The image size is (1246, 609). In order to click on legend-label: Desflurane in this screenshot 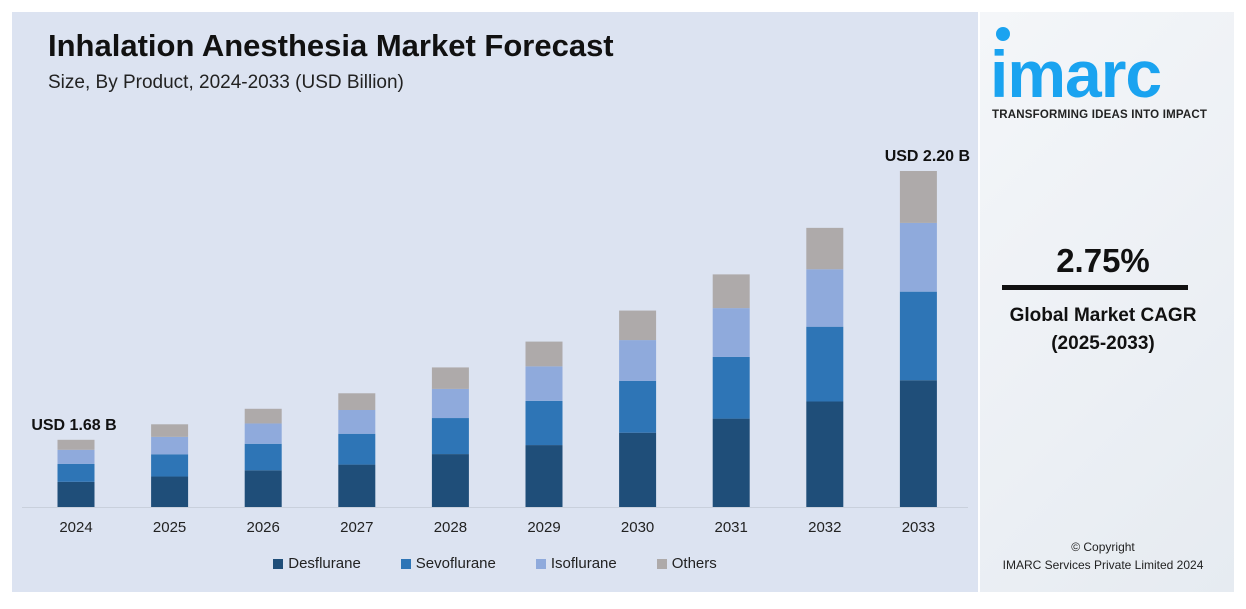, I will do `click(324, 563)`.